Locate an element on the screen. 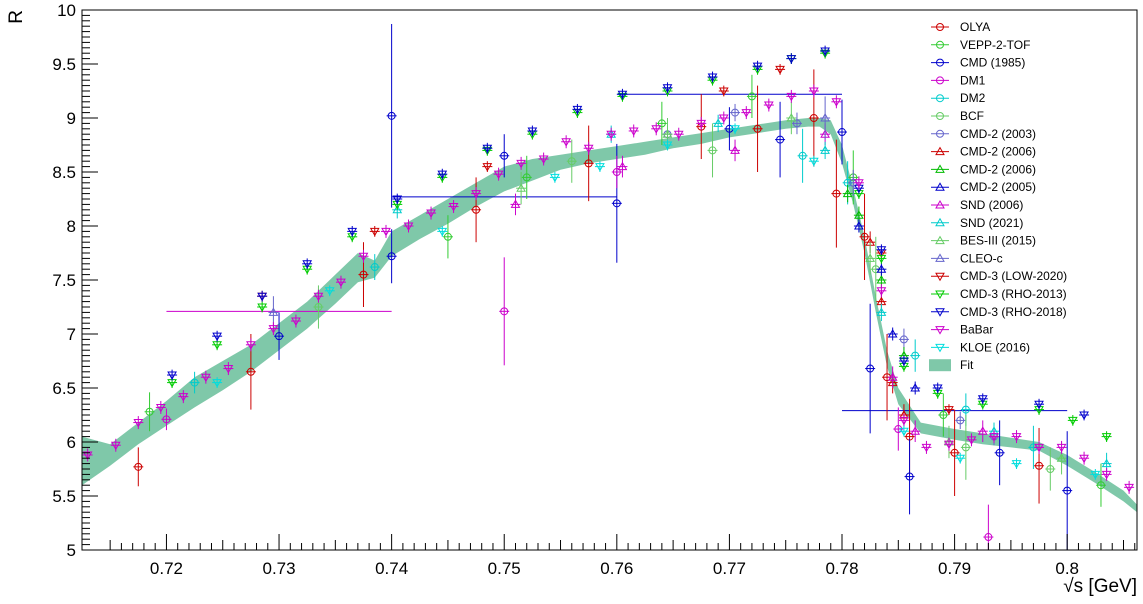  y-tick-label: 5.5 is located at coordinates (64, 496).